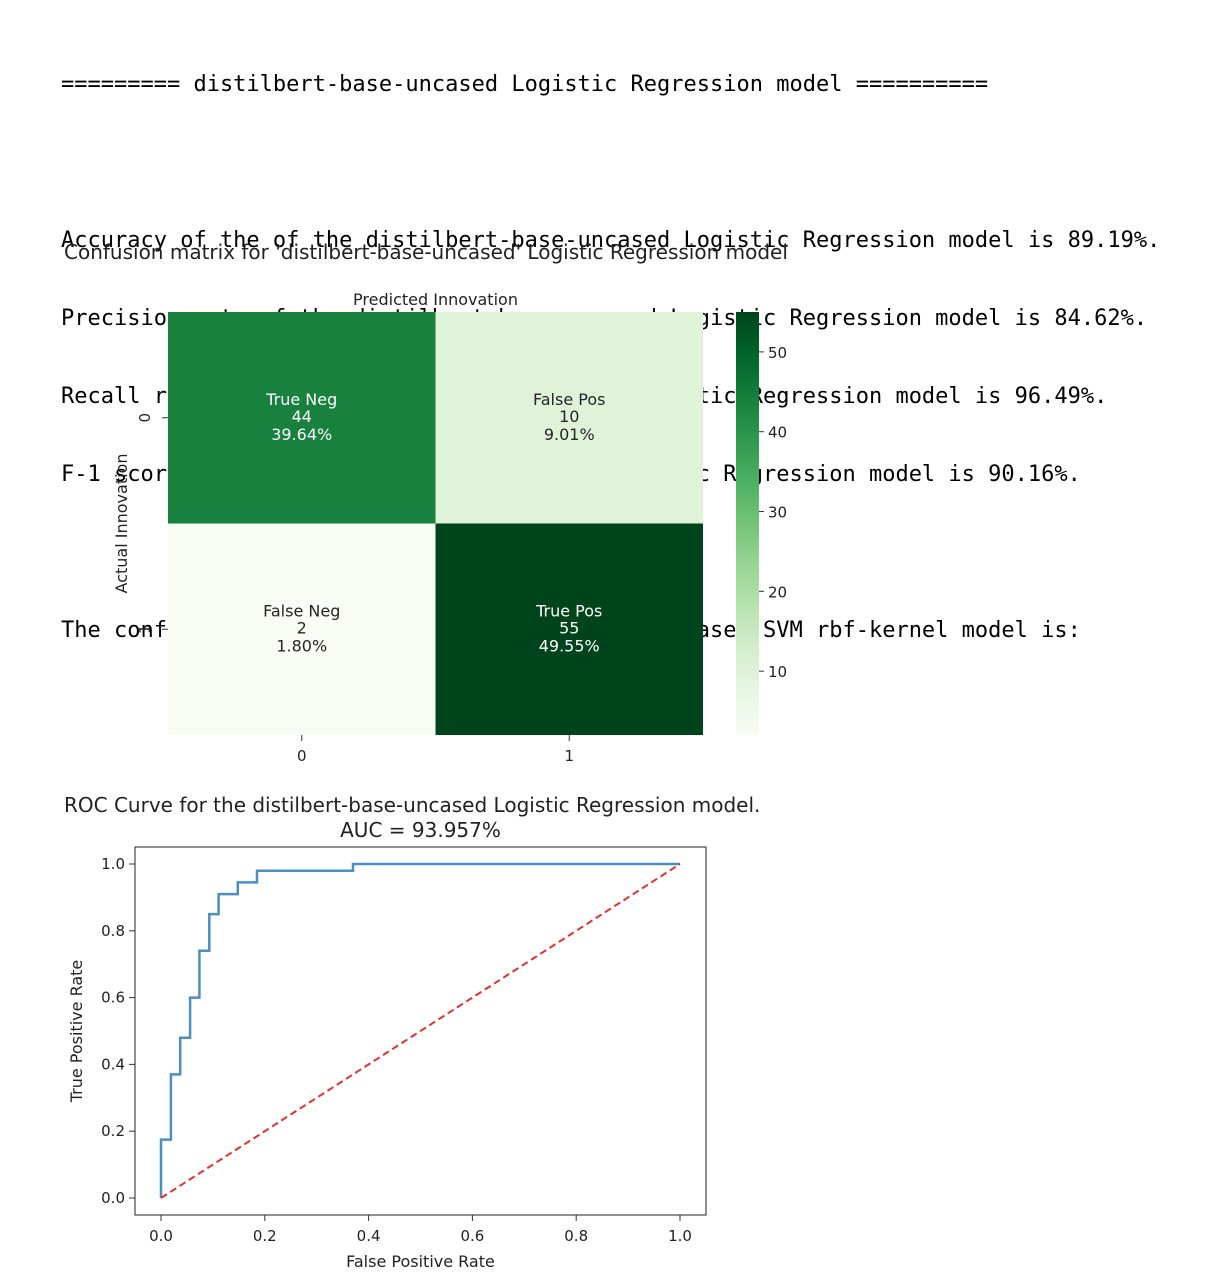 This screenshot has height=1286, width=1224. Describe the element at coordinates (777, 353) in the screenshot. I see `colorbar-tick-label: 50` at that location.